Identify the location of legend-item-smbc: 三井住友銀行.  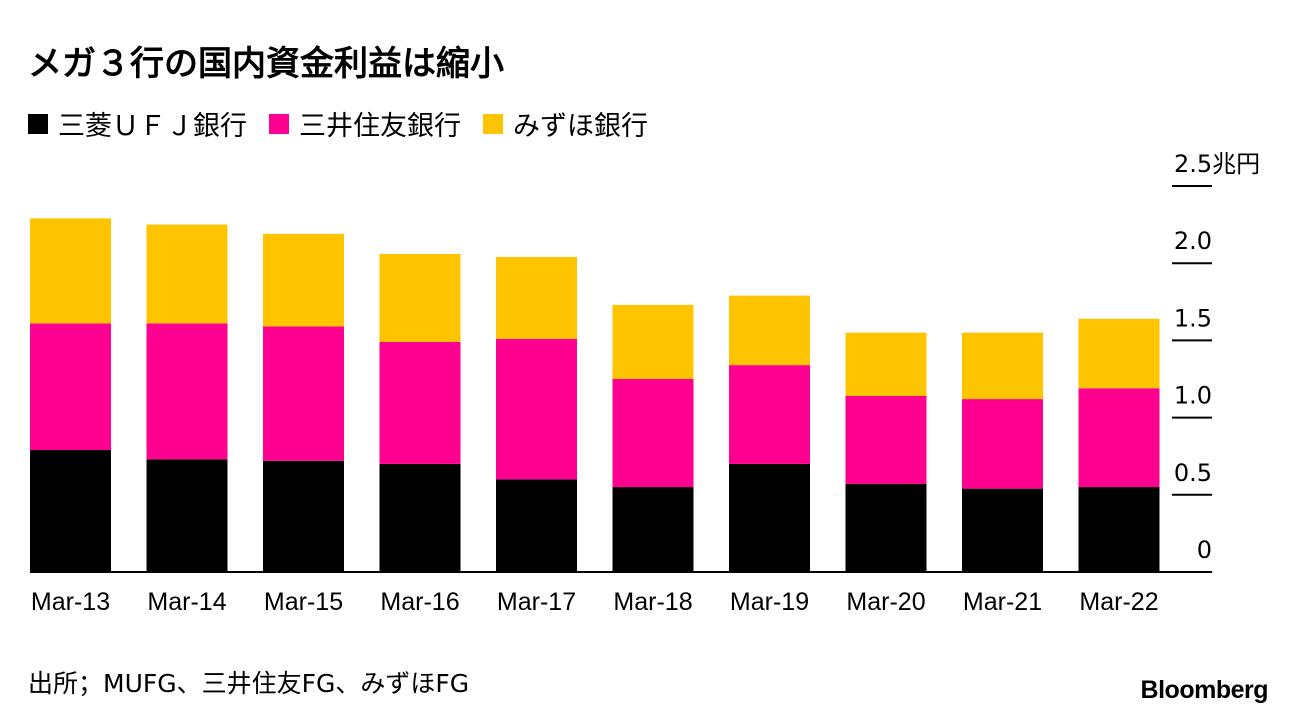
(365, 123).